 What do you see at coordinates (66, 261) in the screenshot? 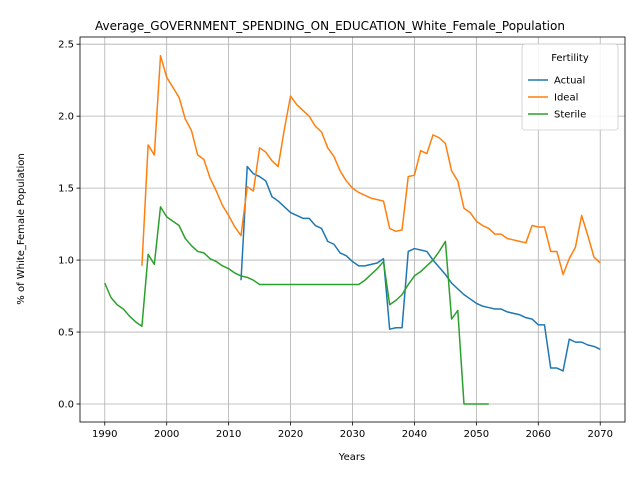
I see `y-tick-label: 1.0` at bounding box center [66, 261].